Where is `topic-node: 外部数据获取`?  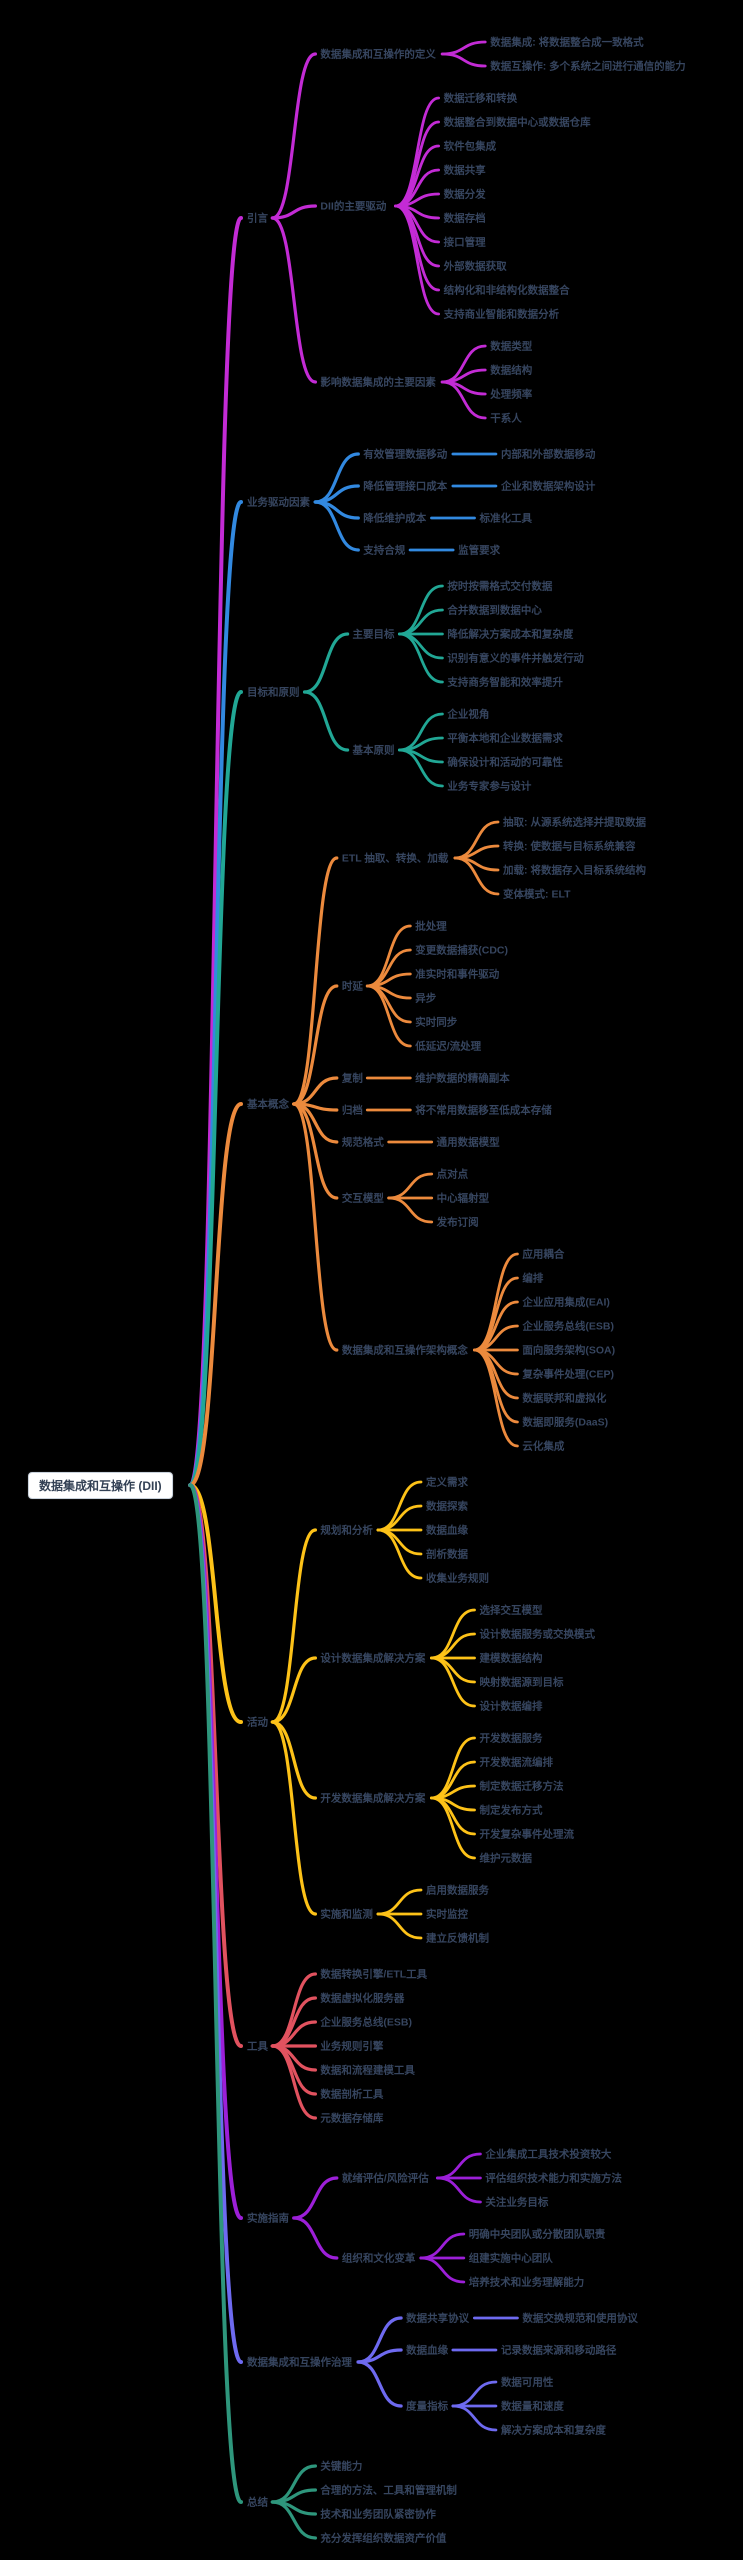
topic-node: 外部数据获取 is located at coordinates (475, 266).